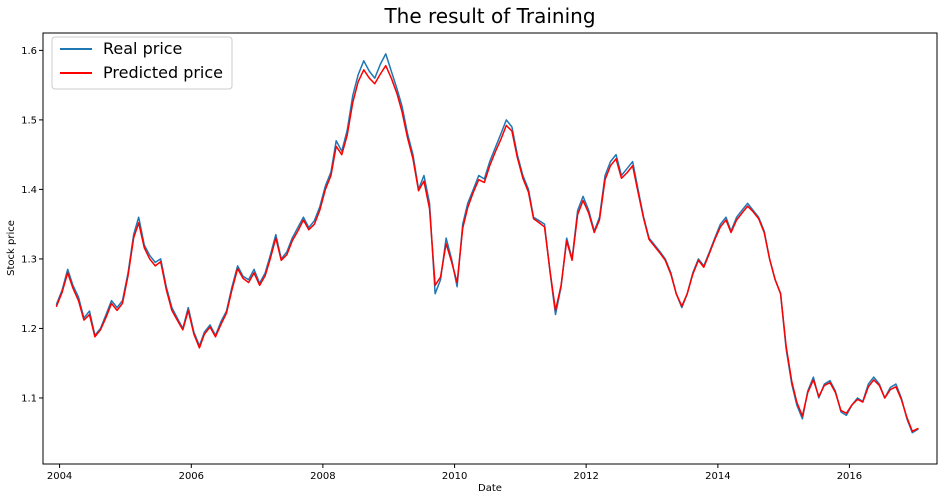 The width and height of the screenshot is (944, 501). What do you see at coordinates (29, 398) in the screenshot?
I see `y-tick-label: 1.1` at bounding box center [29, 398].